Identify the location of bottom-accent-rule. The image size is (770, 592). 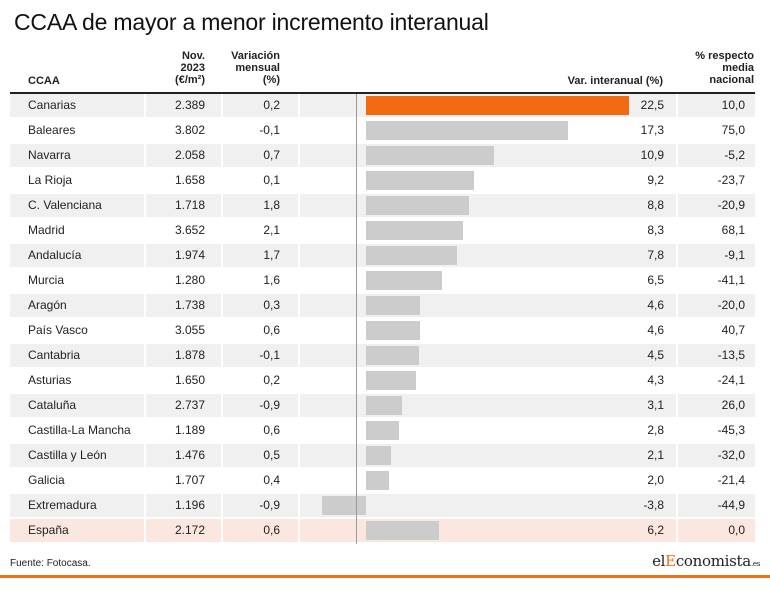
(385, 576).